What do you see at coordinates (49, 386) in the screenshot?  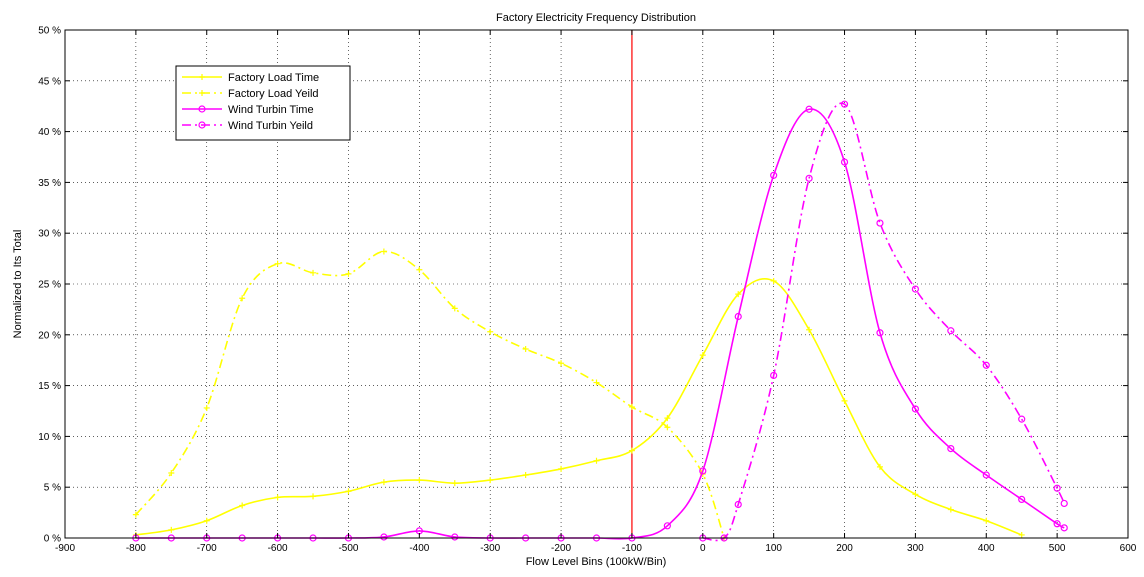 I see `y-tick-label: 15 %` at bounding box center [49, 386].